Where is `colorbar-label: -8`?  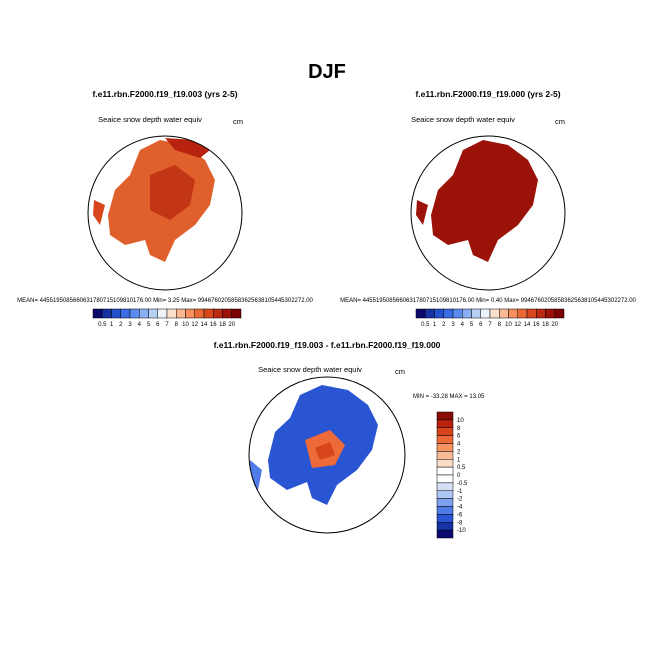
colorbar-label: -8 is located at coordinates (460, 523).